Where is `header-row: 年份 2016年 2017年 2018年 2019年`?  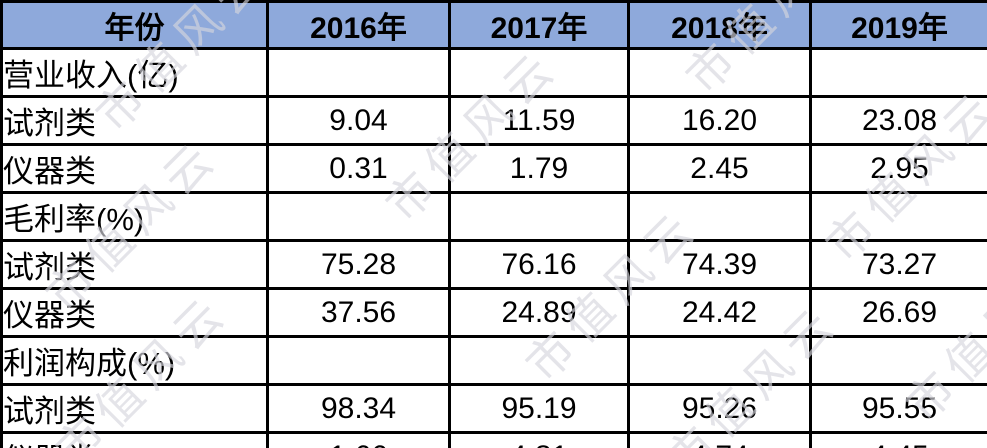
header-row: 年份 2016年 2017年 2018年 2019年 is located at coordinates (493, 25).